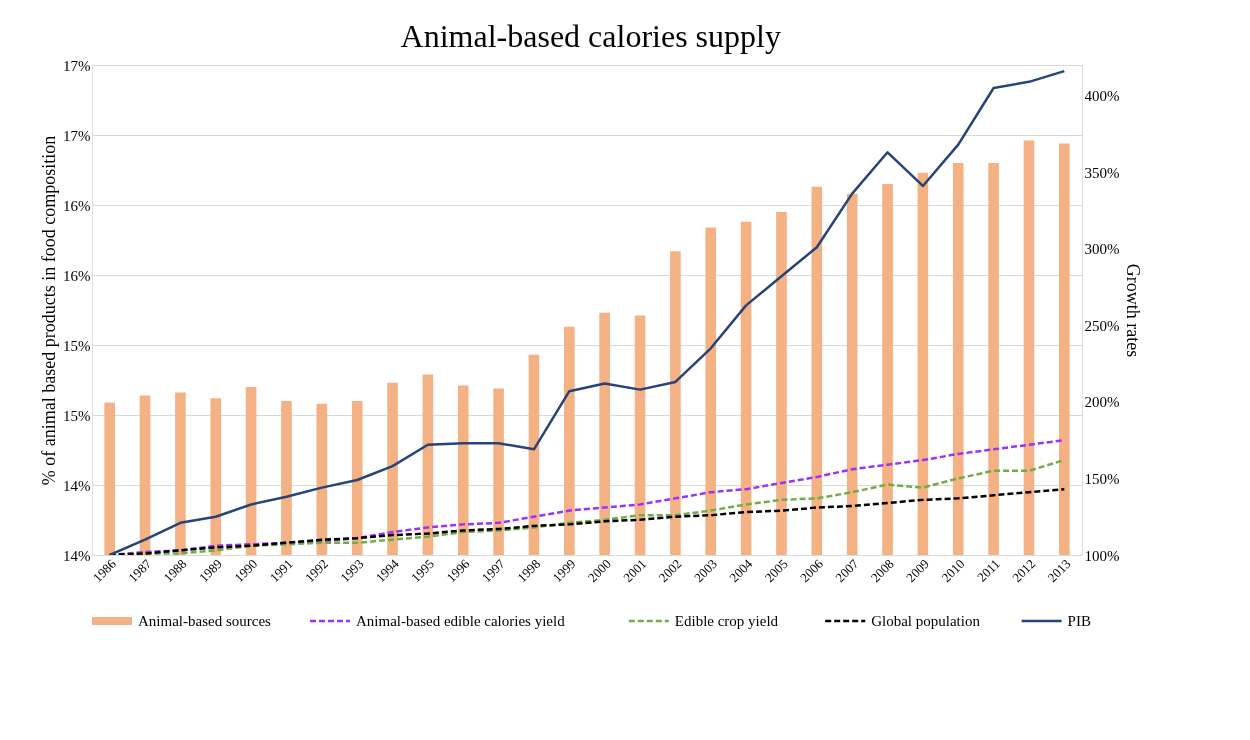  I want to click on x-tick-label: 1995, so click(423, 571).